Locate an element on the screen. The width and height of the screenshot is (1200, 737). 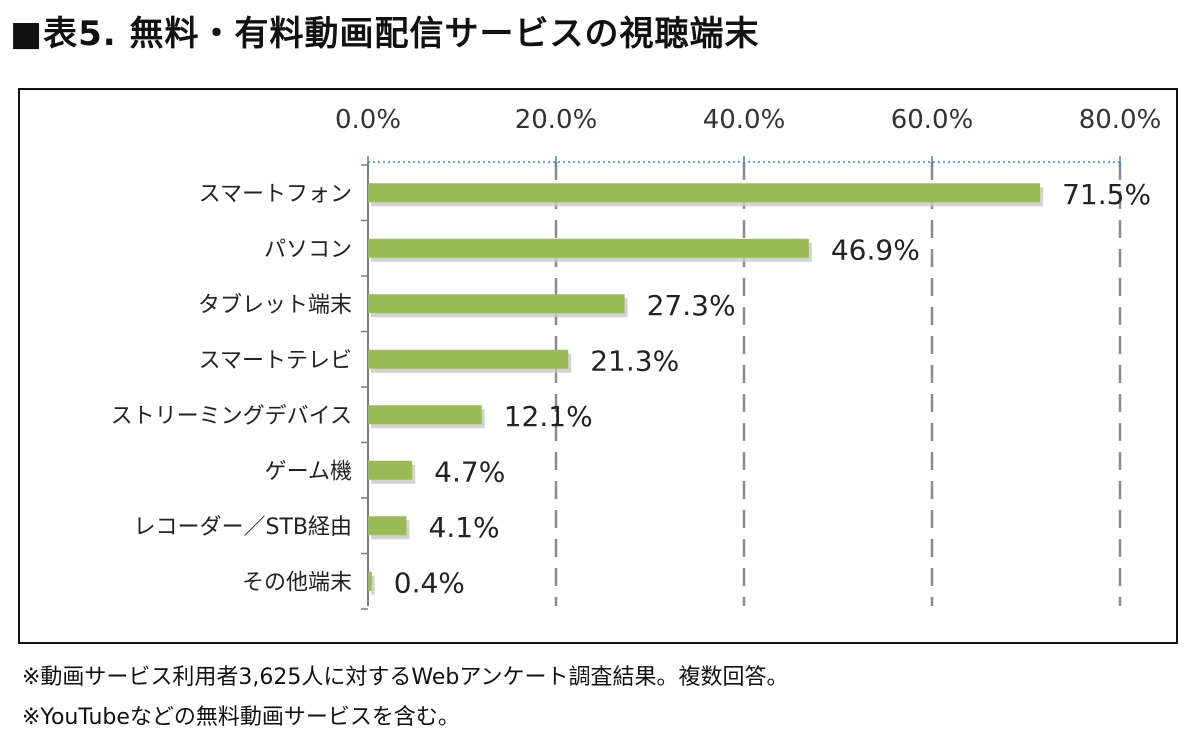
category-label-5: ゲーム機 is located at coordinates (308, 471).